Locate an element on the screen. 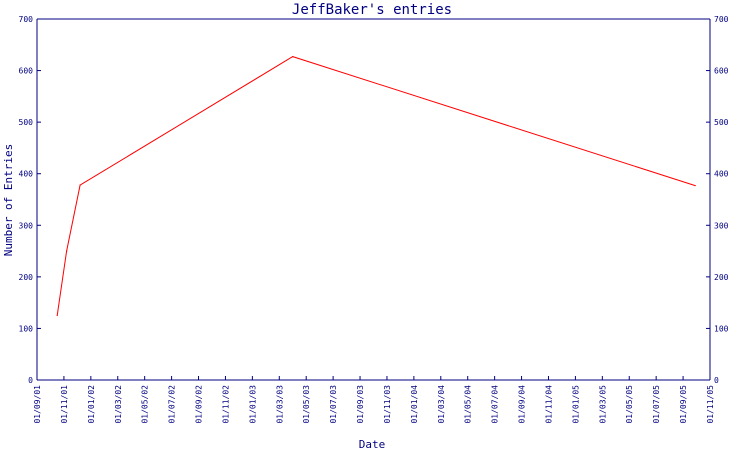 Image resolution: width=750 pixels, height=450 pixels. y-tick-label-right: 600 is located at coordinates (721, 71).